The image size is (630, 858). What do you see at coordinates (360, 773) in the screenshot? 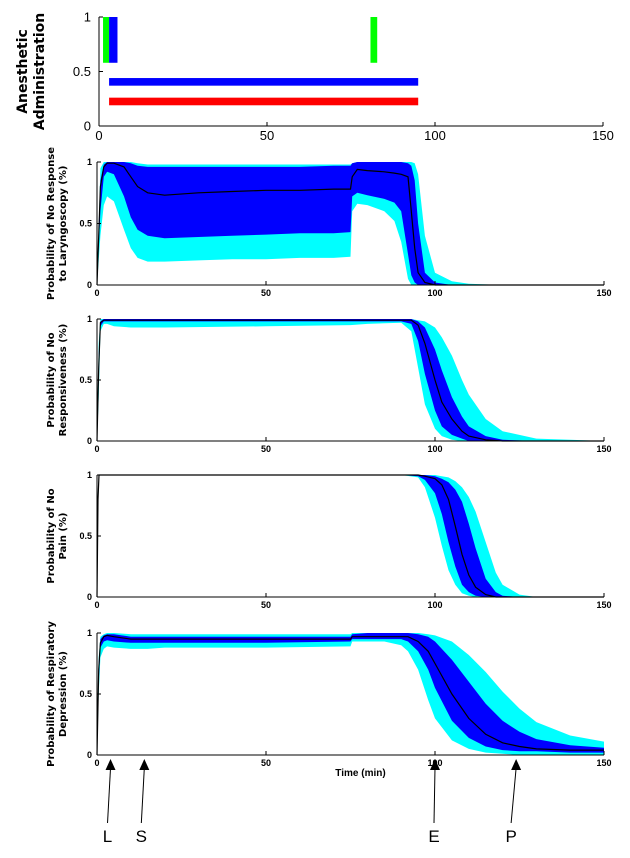
I see `x-axis-label: Time (min)` at bounding box center [360, 773].